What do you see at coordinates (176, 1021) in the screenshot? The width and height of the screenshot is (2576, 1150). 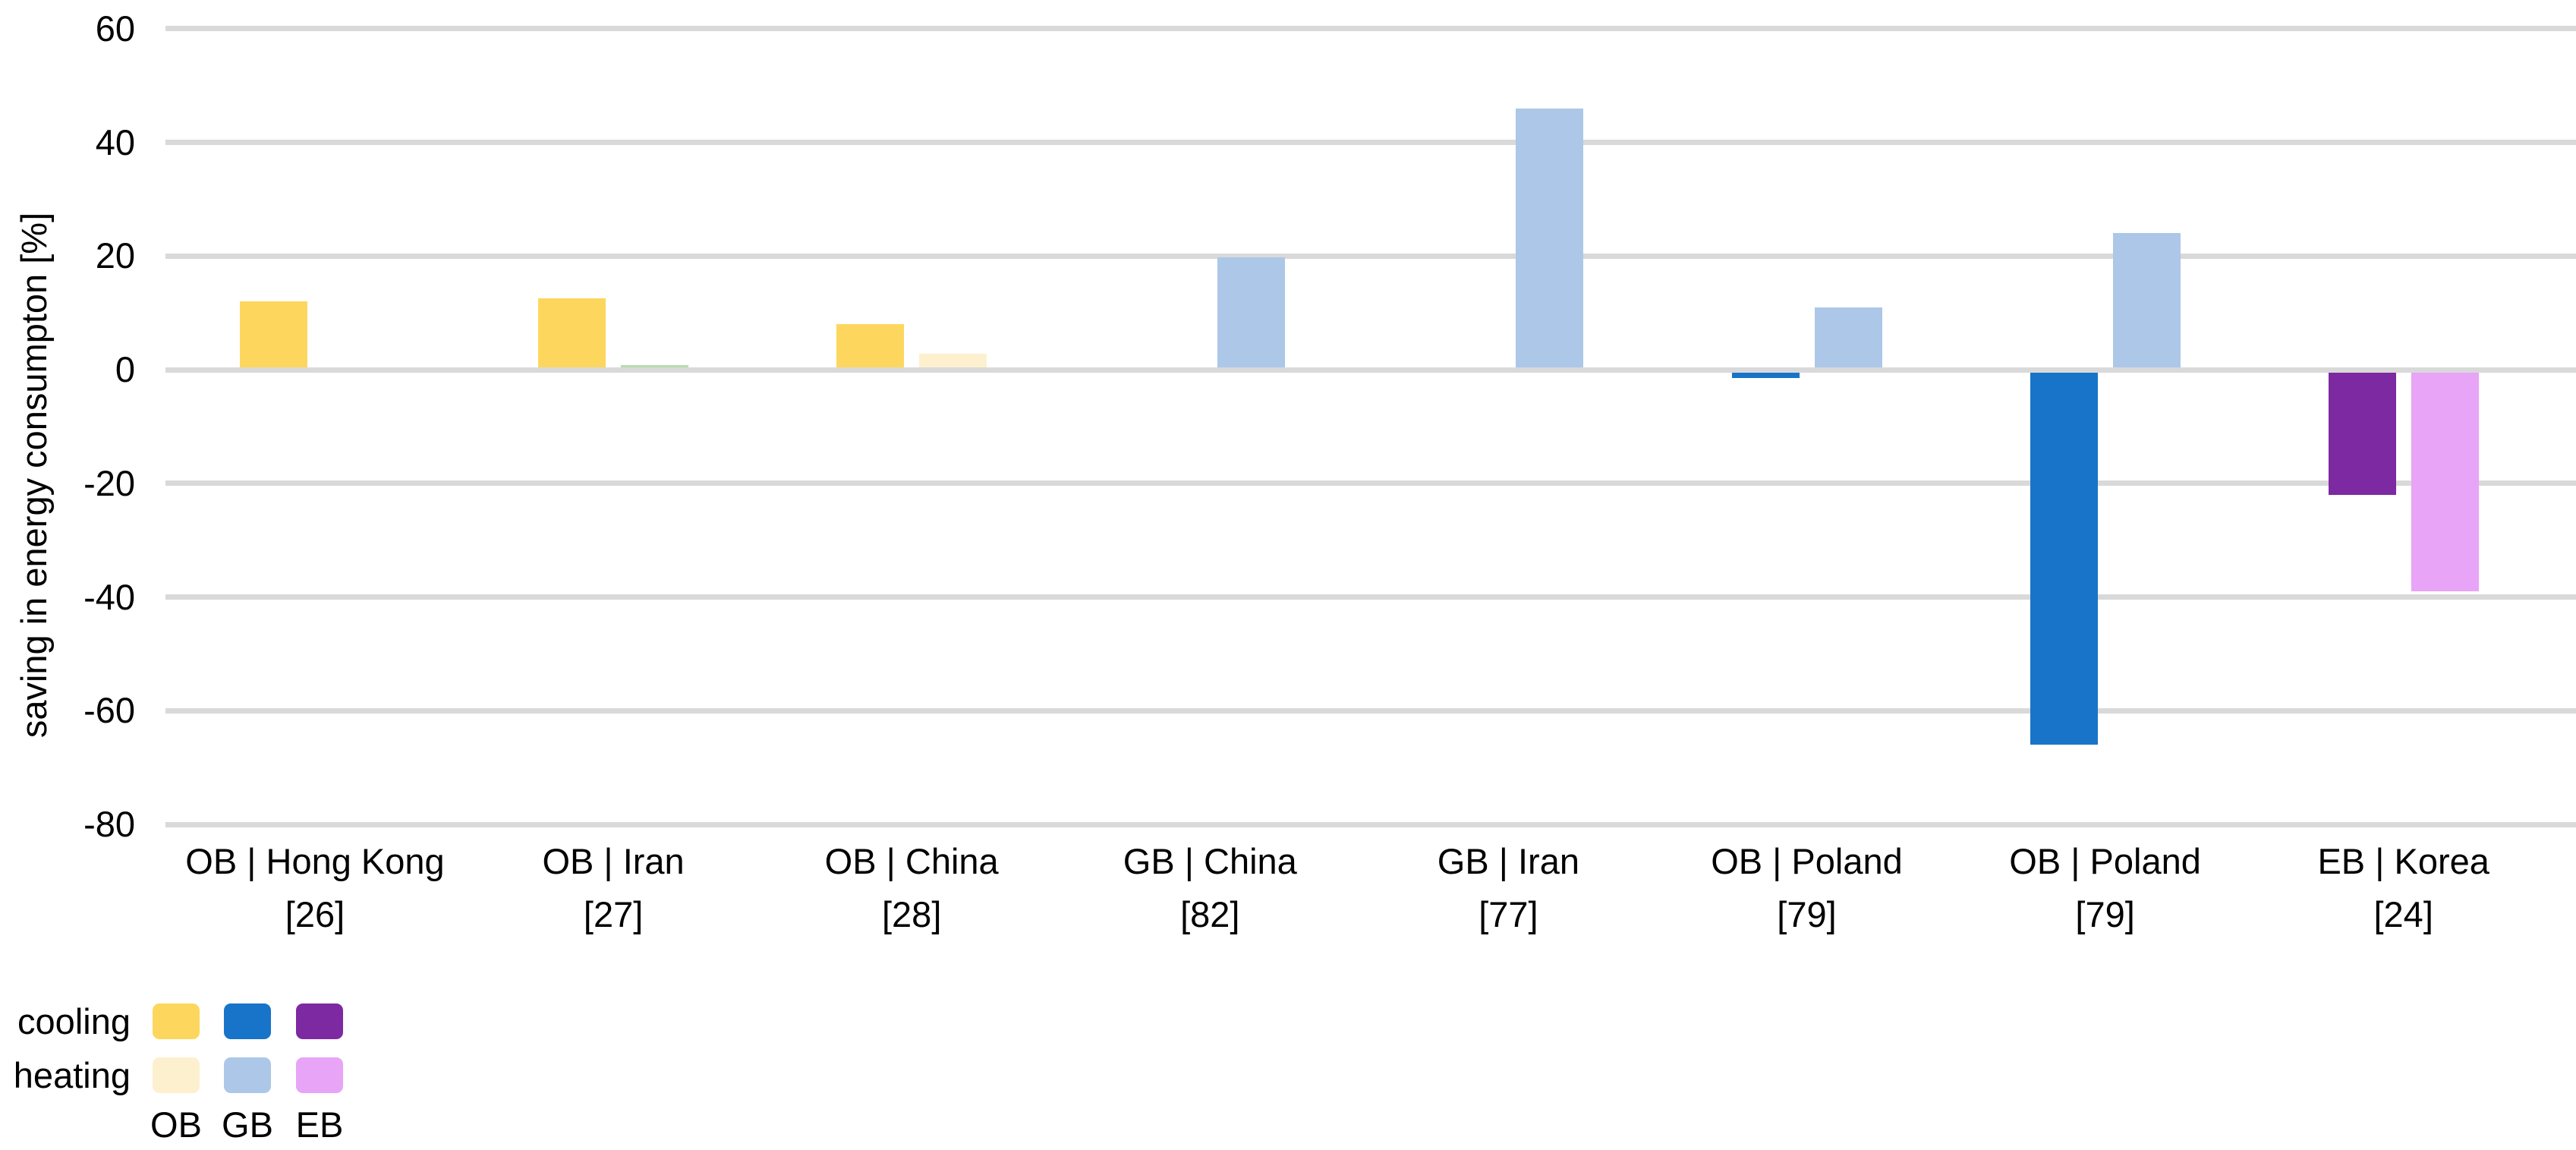 I see `legend-swatch-OB-cooling` at bounding box center [176, 1021].